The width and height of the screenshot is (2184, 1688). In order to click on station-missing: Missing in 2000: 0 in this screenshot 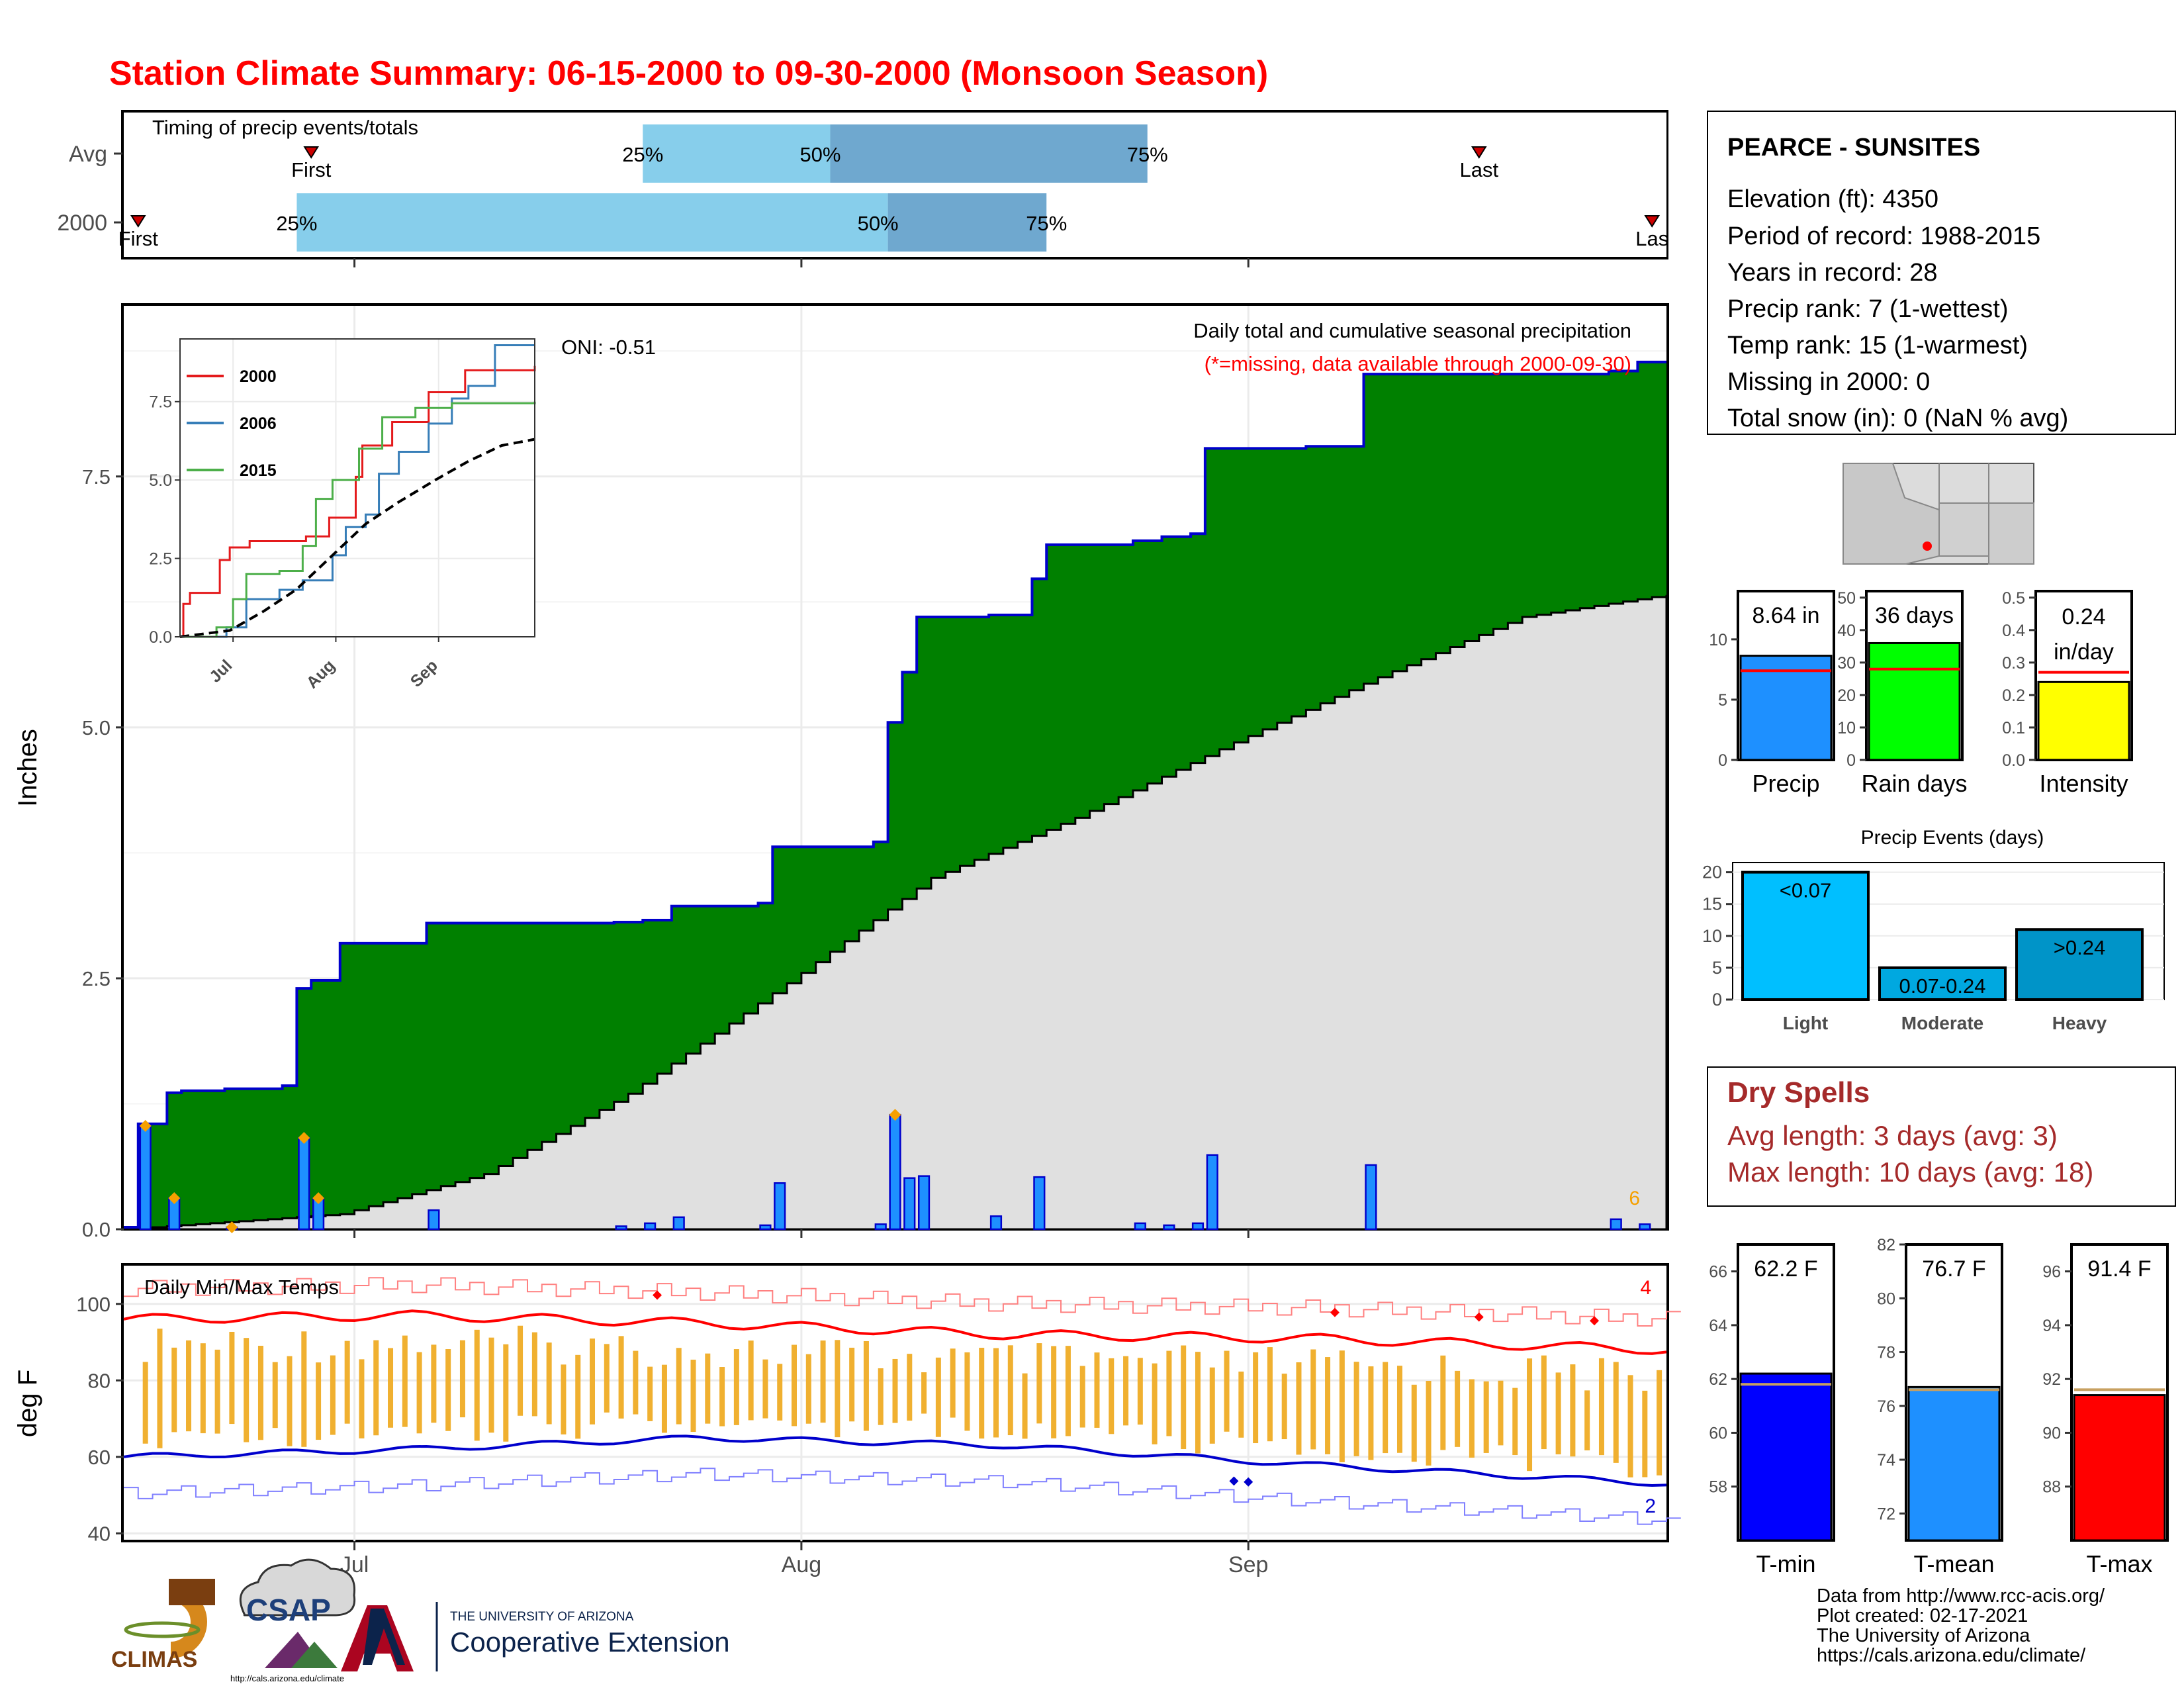, I will do `click(1829, 382)`.